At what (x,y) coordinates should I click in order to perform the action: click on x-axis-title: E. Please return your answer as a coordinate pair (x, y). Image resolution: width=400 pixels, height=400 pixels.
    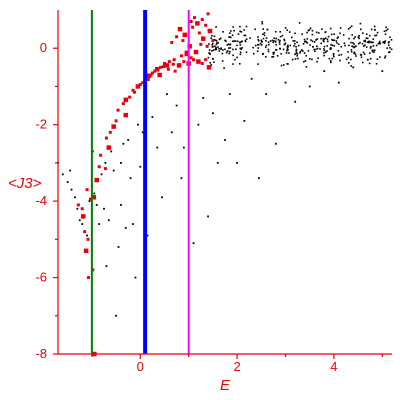
    Looking at the image, I should click on (225, 385).